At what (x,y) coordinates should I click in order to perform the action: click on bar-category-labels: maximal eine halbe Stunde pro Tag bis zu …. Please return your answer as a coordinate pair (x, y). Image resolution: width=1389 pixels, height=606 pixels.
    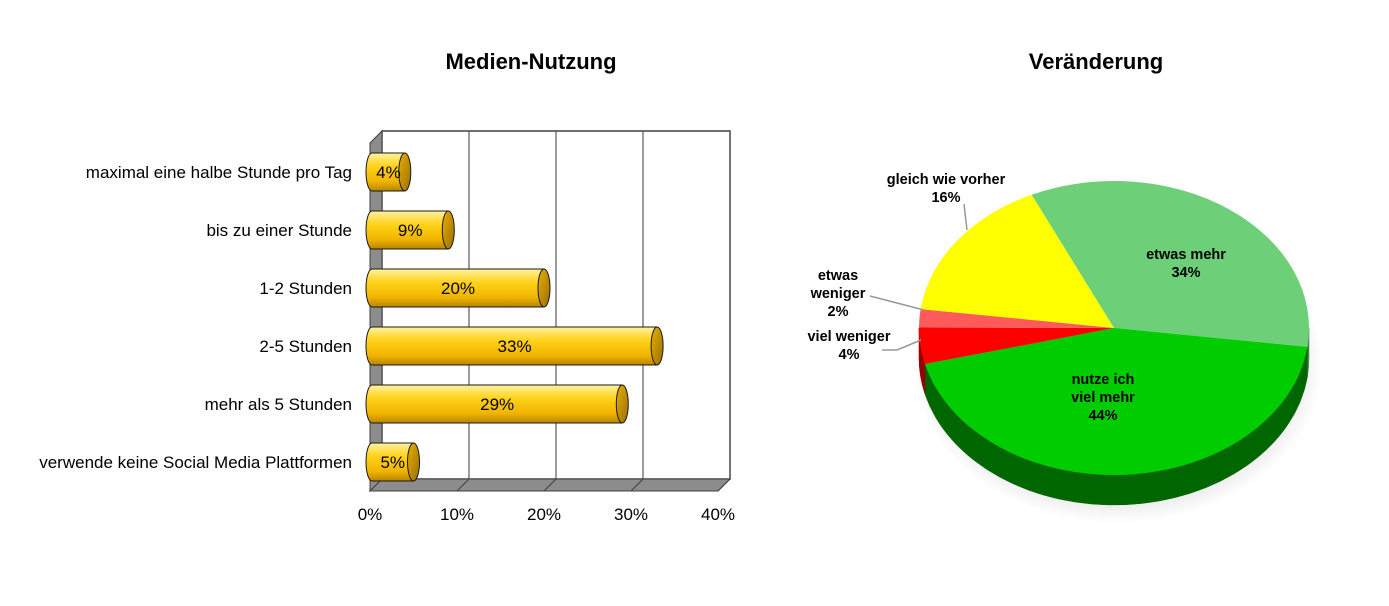
    Looking at the image, I should click on (195, 317).